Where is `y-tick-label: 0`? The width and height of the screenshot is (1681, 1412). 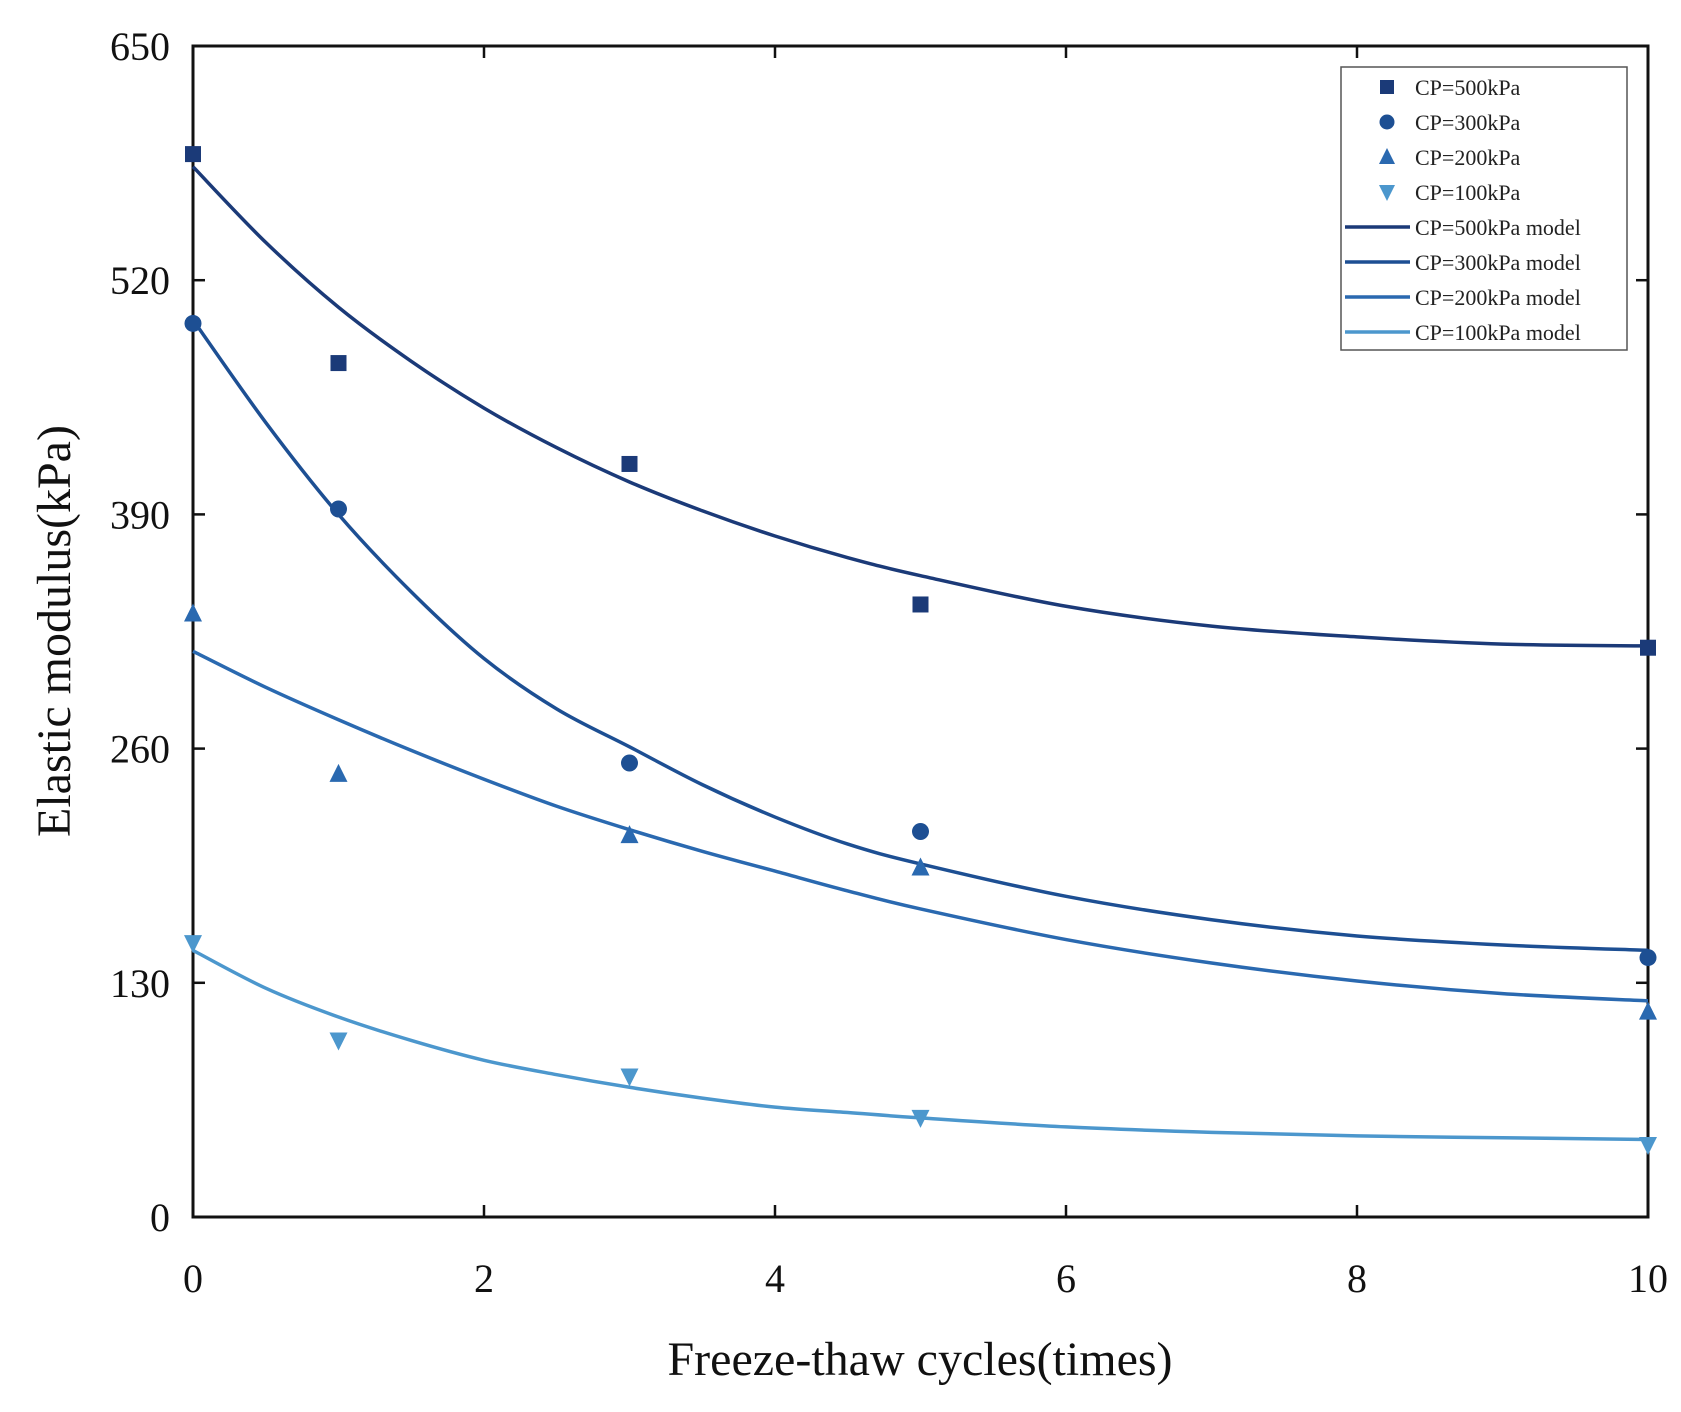
y-tick-label: 0 is located at coordinates (160, 1217).